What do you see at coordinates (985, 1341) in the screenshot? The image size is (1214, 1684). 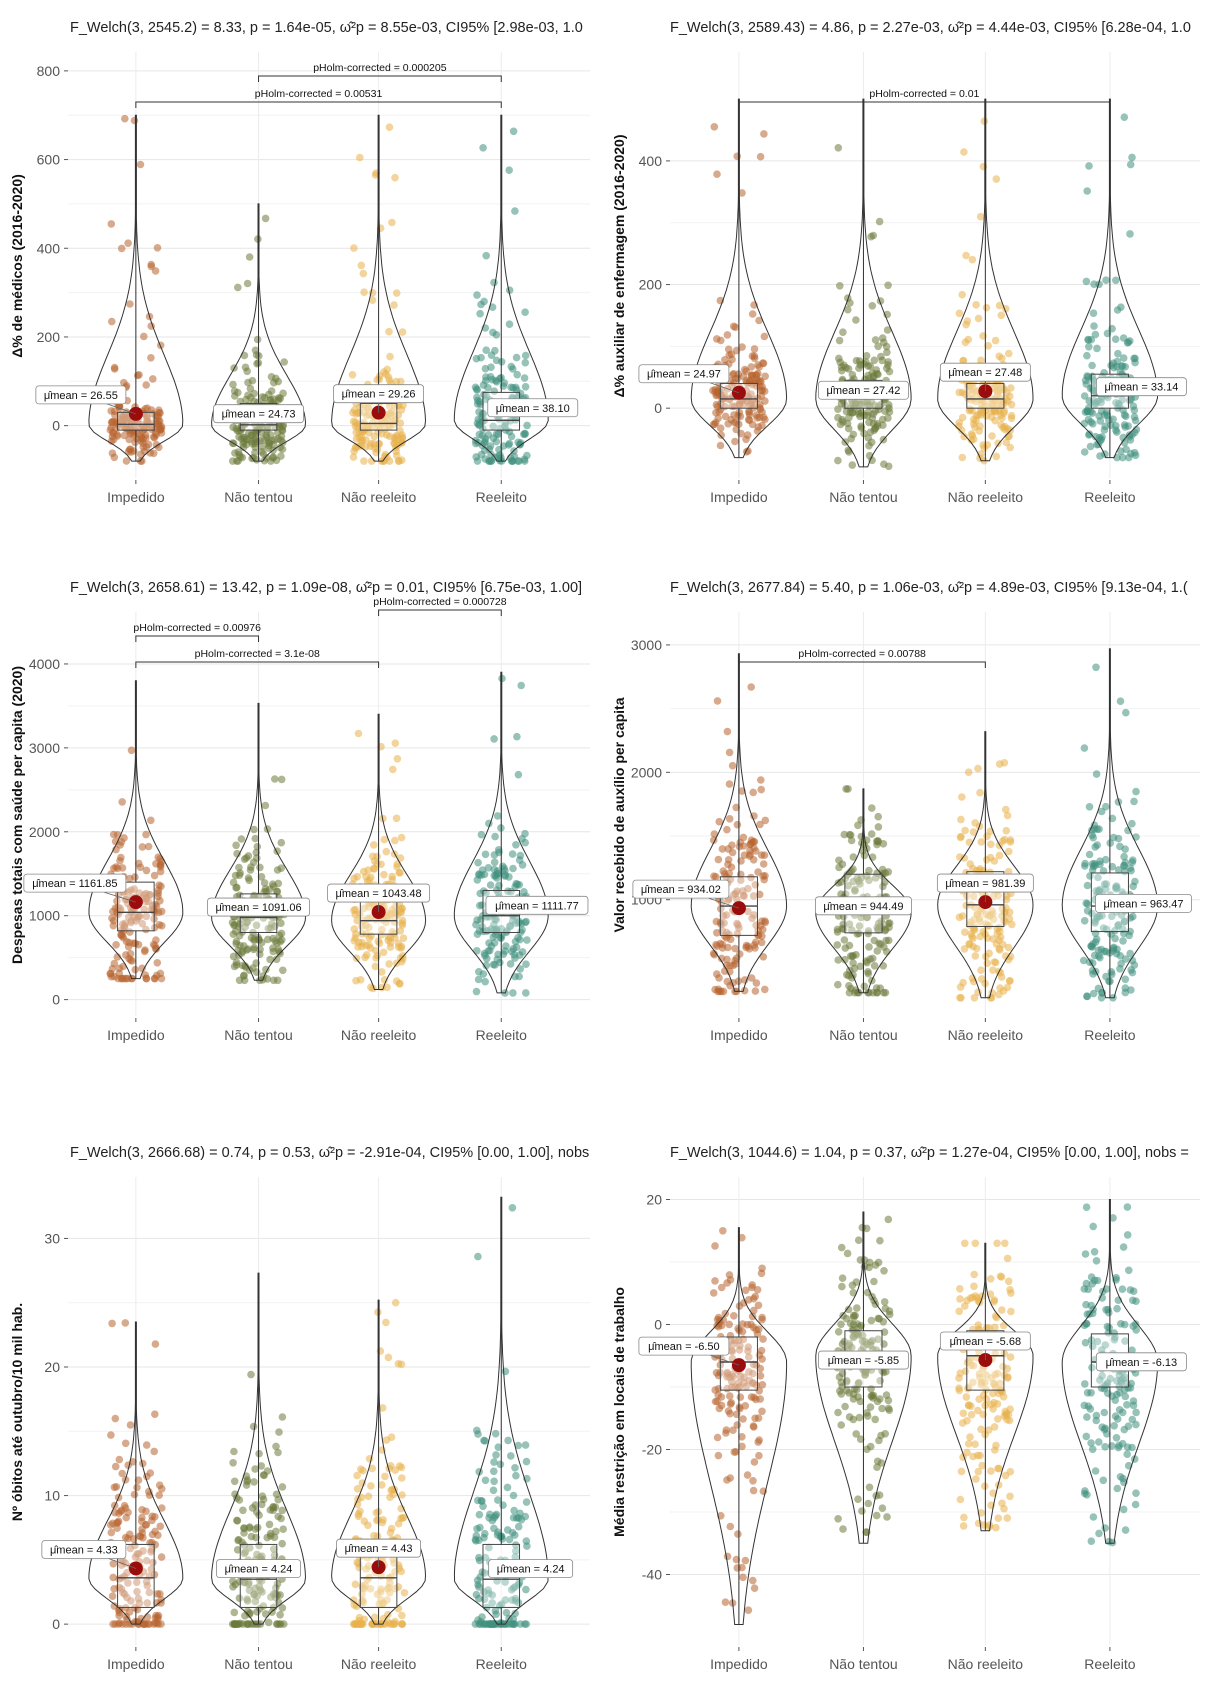 I see `mean-label-box` at bounding box center [985, 1341].